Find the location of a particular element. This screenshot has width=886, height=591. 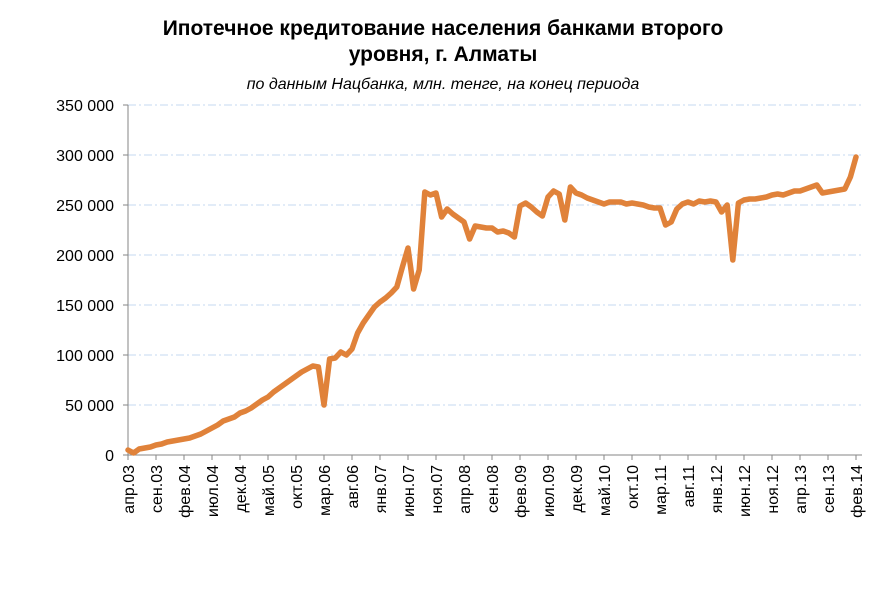

x-tick-label: мар.06 is located at coordinates (325, 490).